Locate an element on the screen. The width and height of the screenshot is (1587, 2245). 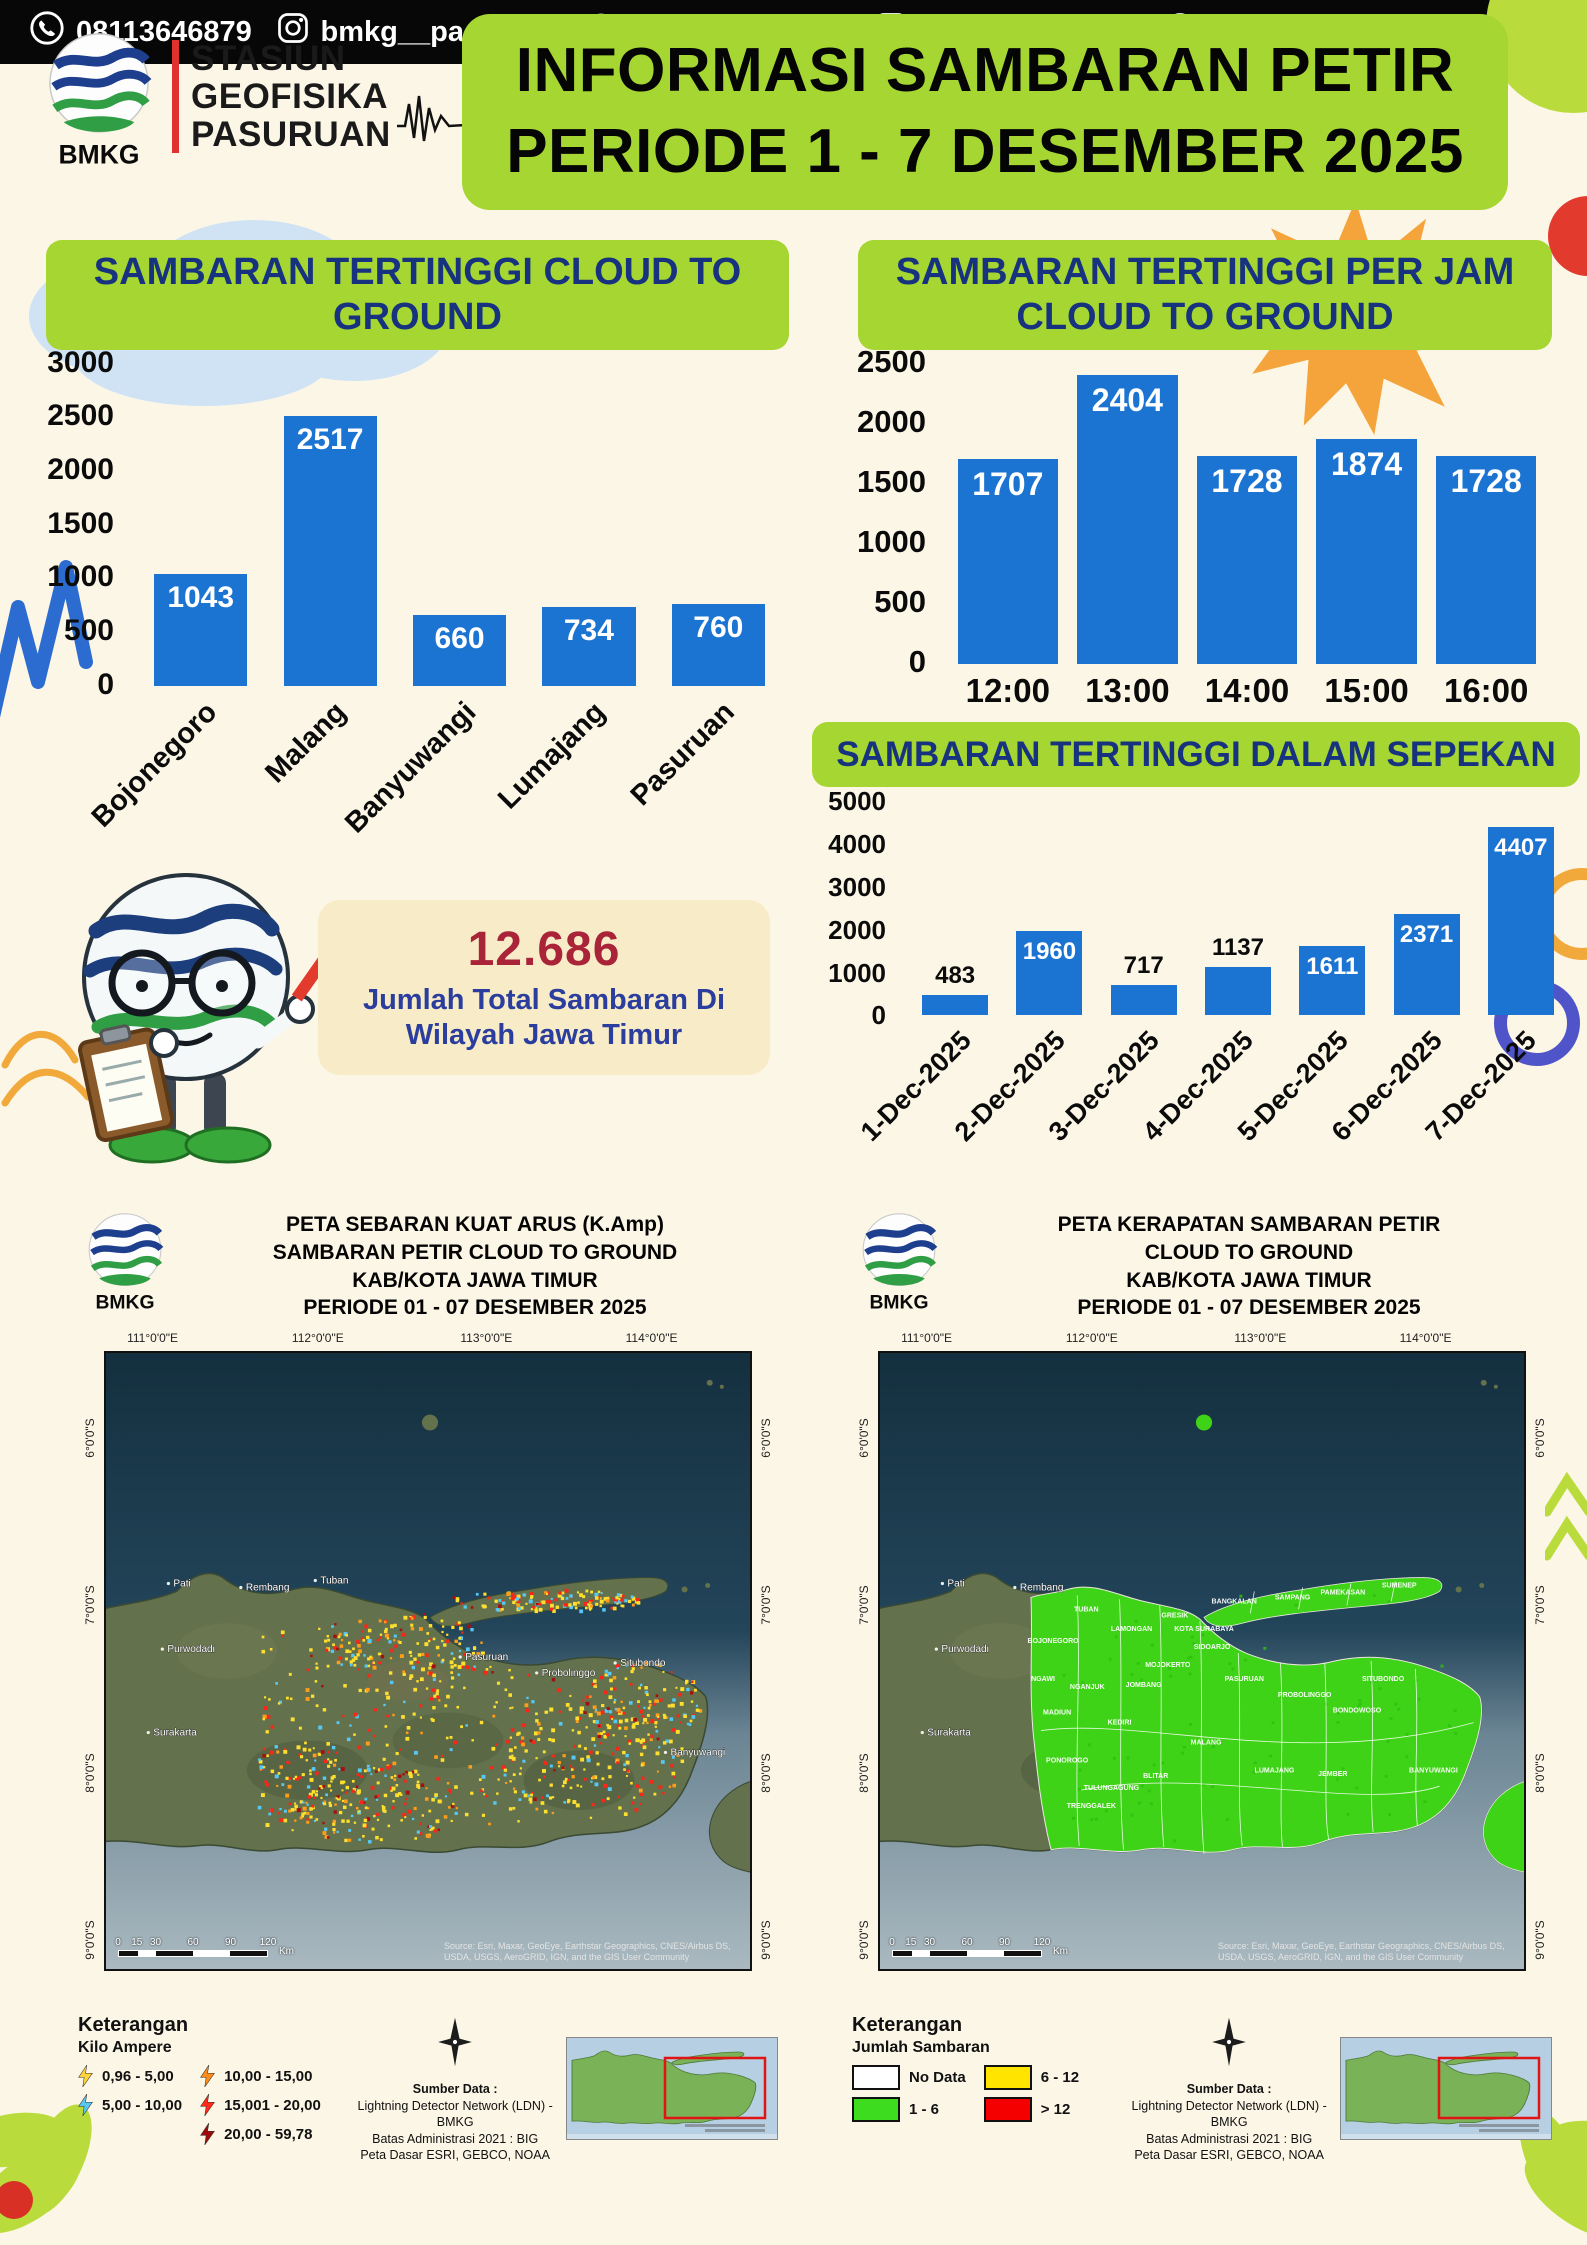
compass-icon is located at coordinates (1229, 2044).